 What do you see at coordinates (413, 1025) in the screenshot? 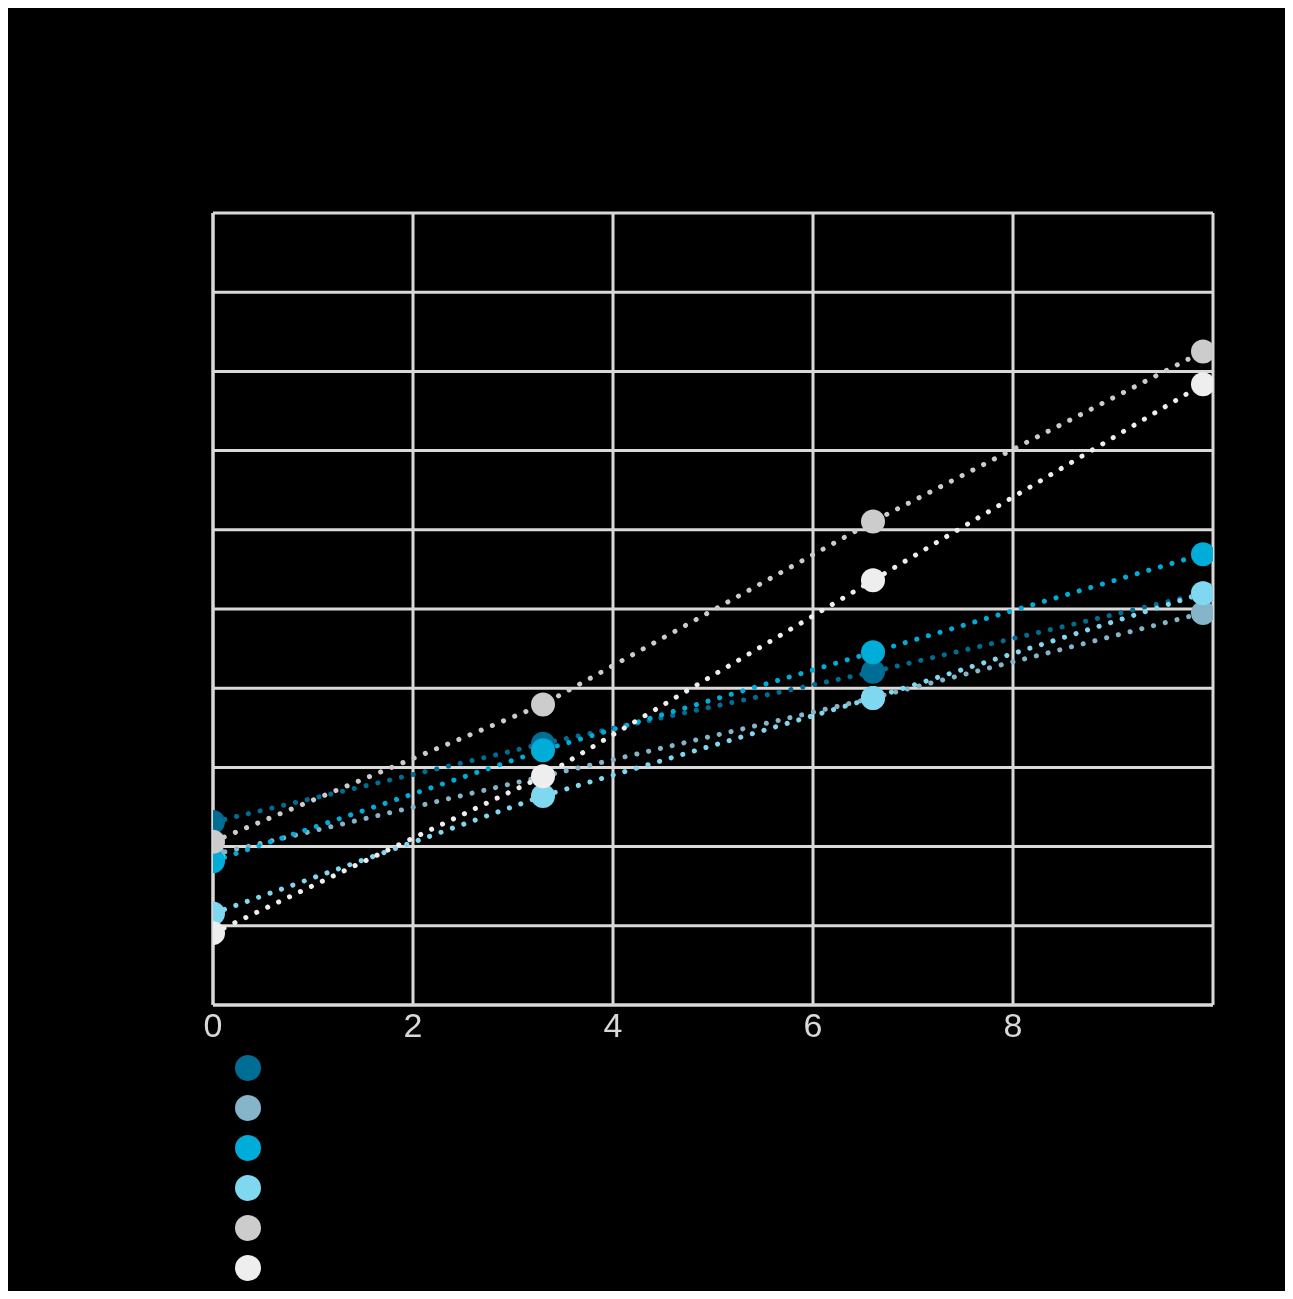
I see `x-tick-label: 2` at bounding box center [413, 1025].